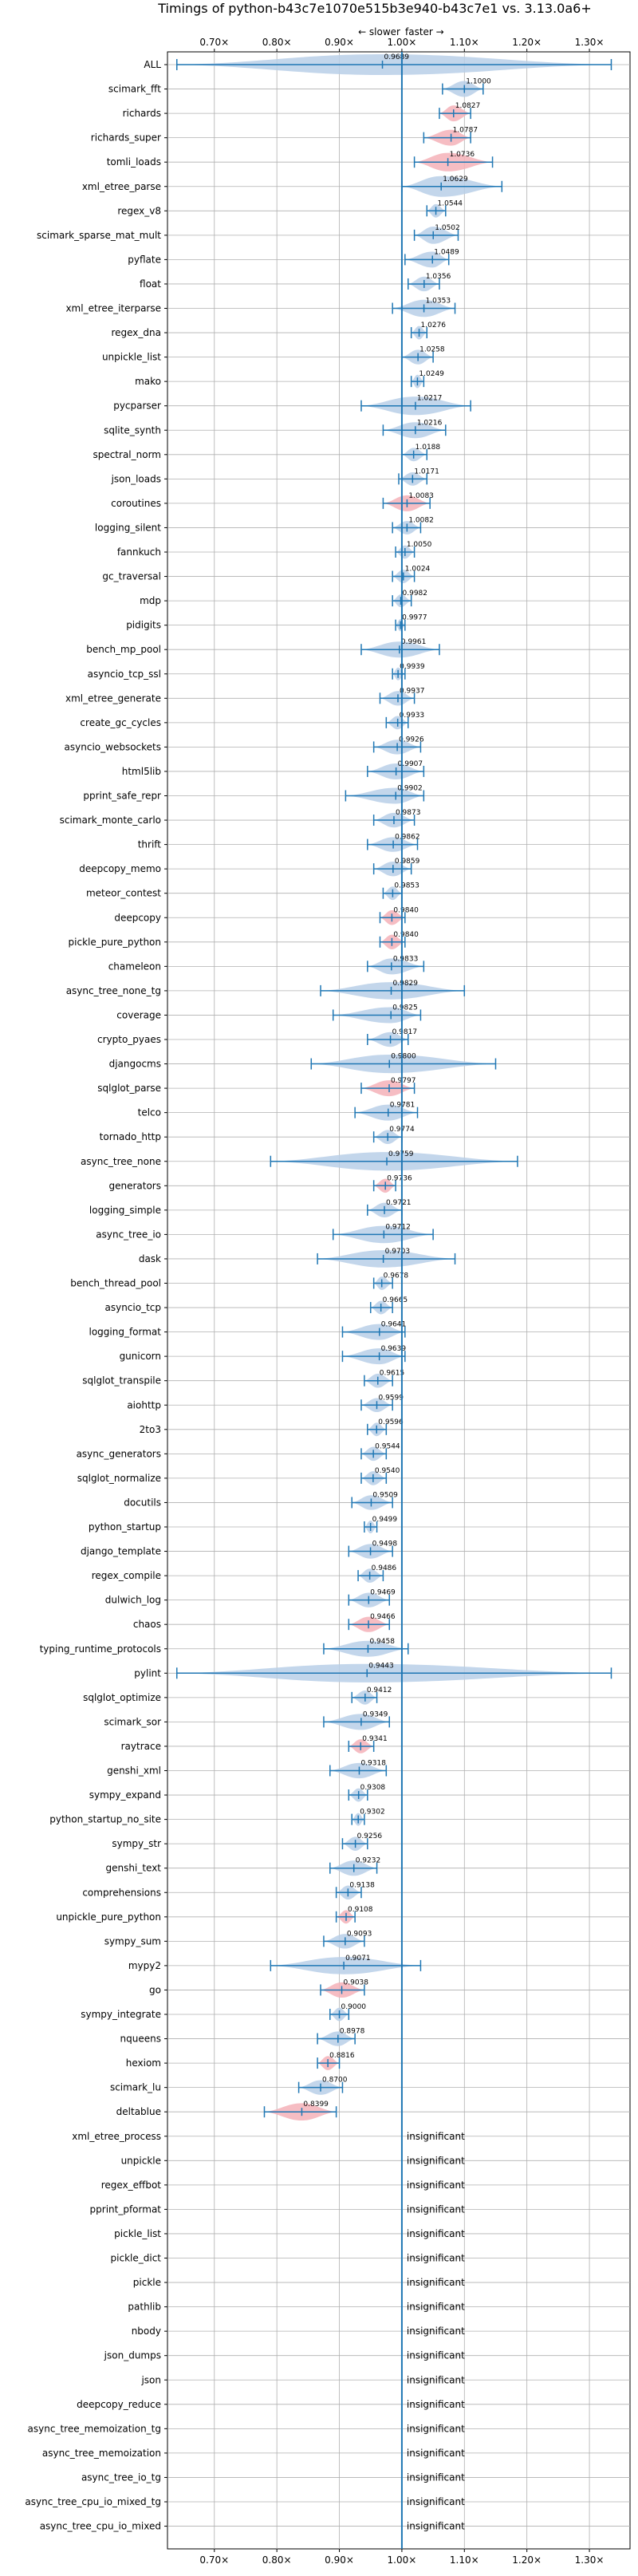  Describe the element at coordinates (445, 208) in the screenshot. I see `violin-regex_v8: 1.0544` at that location.